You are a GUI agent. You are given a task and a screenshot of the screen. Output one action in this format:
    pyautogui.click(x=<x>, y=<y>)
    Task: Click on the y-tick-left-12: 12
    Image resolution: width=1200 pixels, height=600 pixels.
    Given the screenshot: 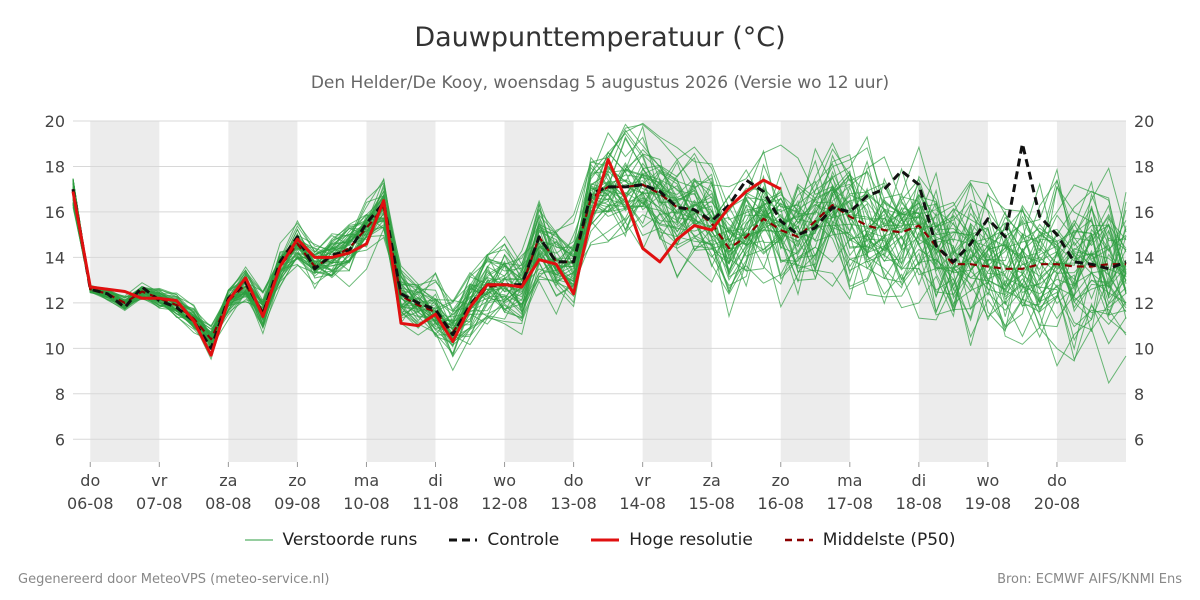 What is the action you would take?
    pyautogui.click(x=55, y=303)
    